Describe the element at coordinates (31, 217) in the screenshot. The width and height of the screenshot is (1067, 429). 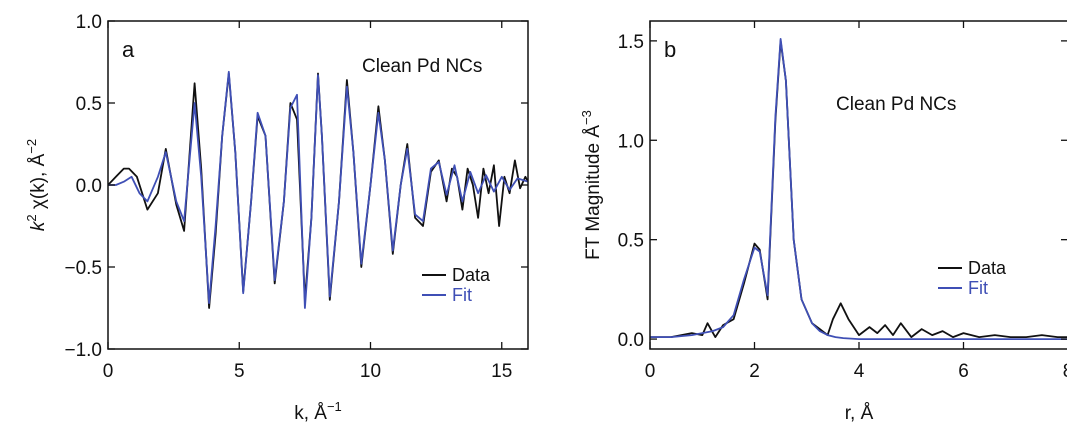
I see `y-axis-title-sup1: 2` at that location.